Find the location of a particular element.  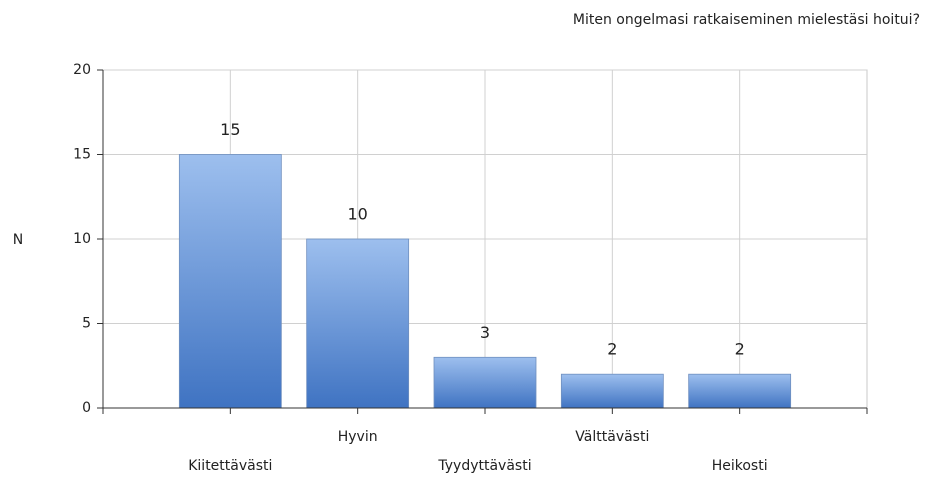

x-tick-label: Hyvin is located at coordinates (358, 437).